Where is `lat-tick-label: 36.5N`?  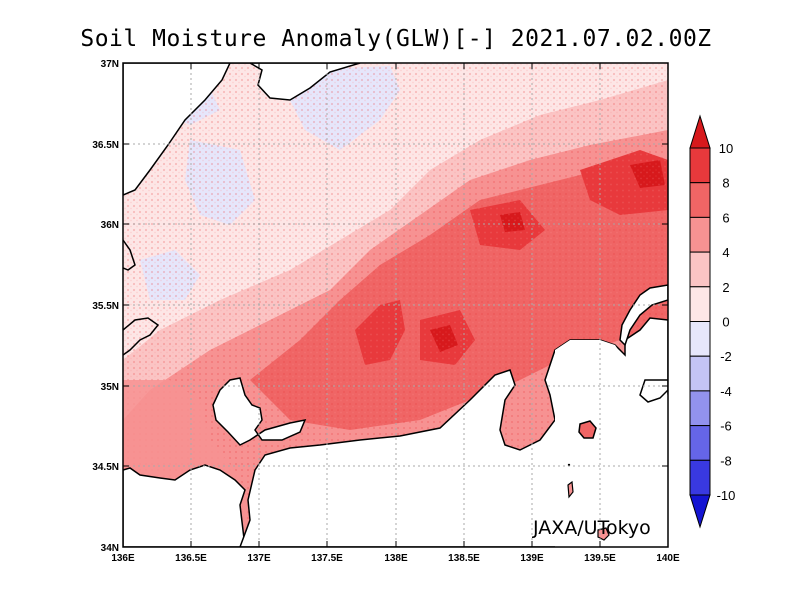
lat-tick-label: 36.5N is located at coordinates (105, 145).